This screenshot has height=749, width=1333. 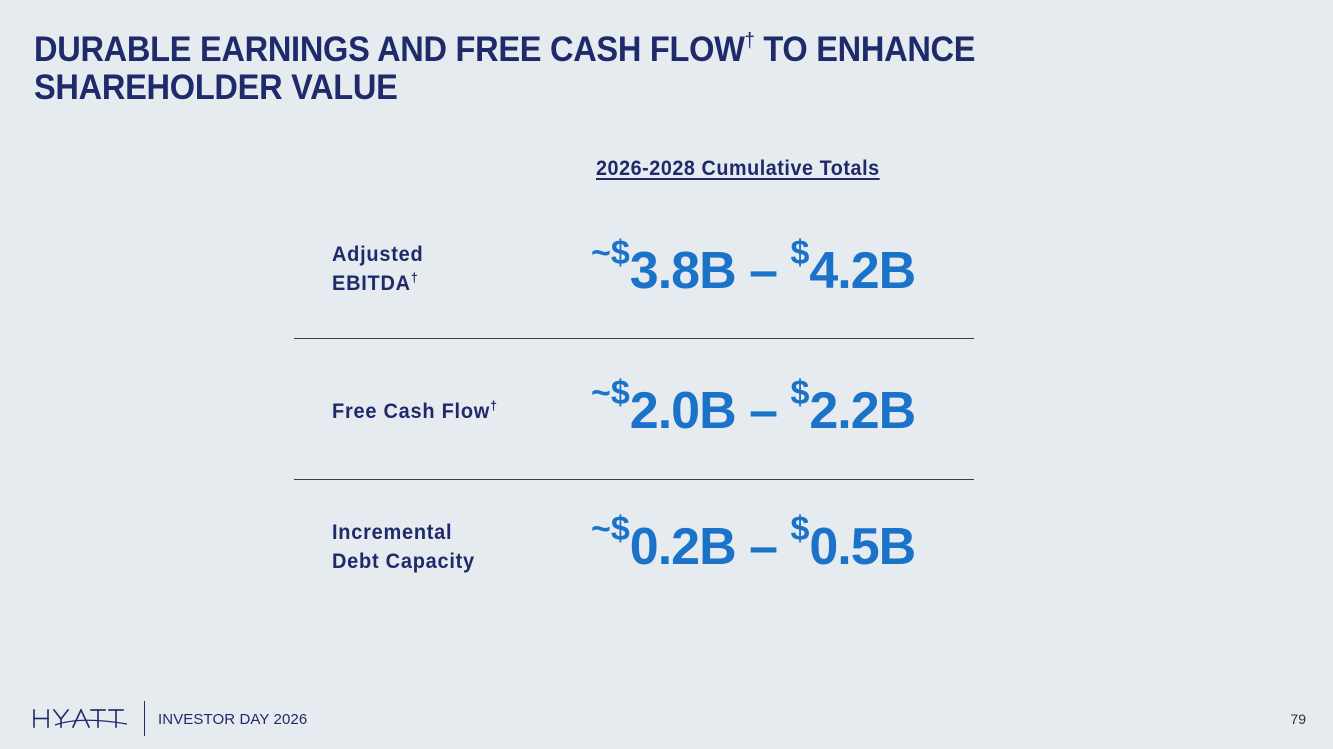 What do you see at coordinates (738, 168) in the screenshot?
I see `column-header: 2026-2028 Cumulative Totals` at bounding box center [738, 168].